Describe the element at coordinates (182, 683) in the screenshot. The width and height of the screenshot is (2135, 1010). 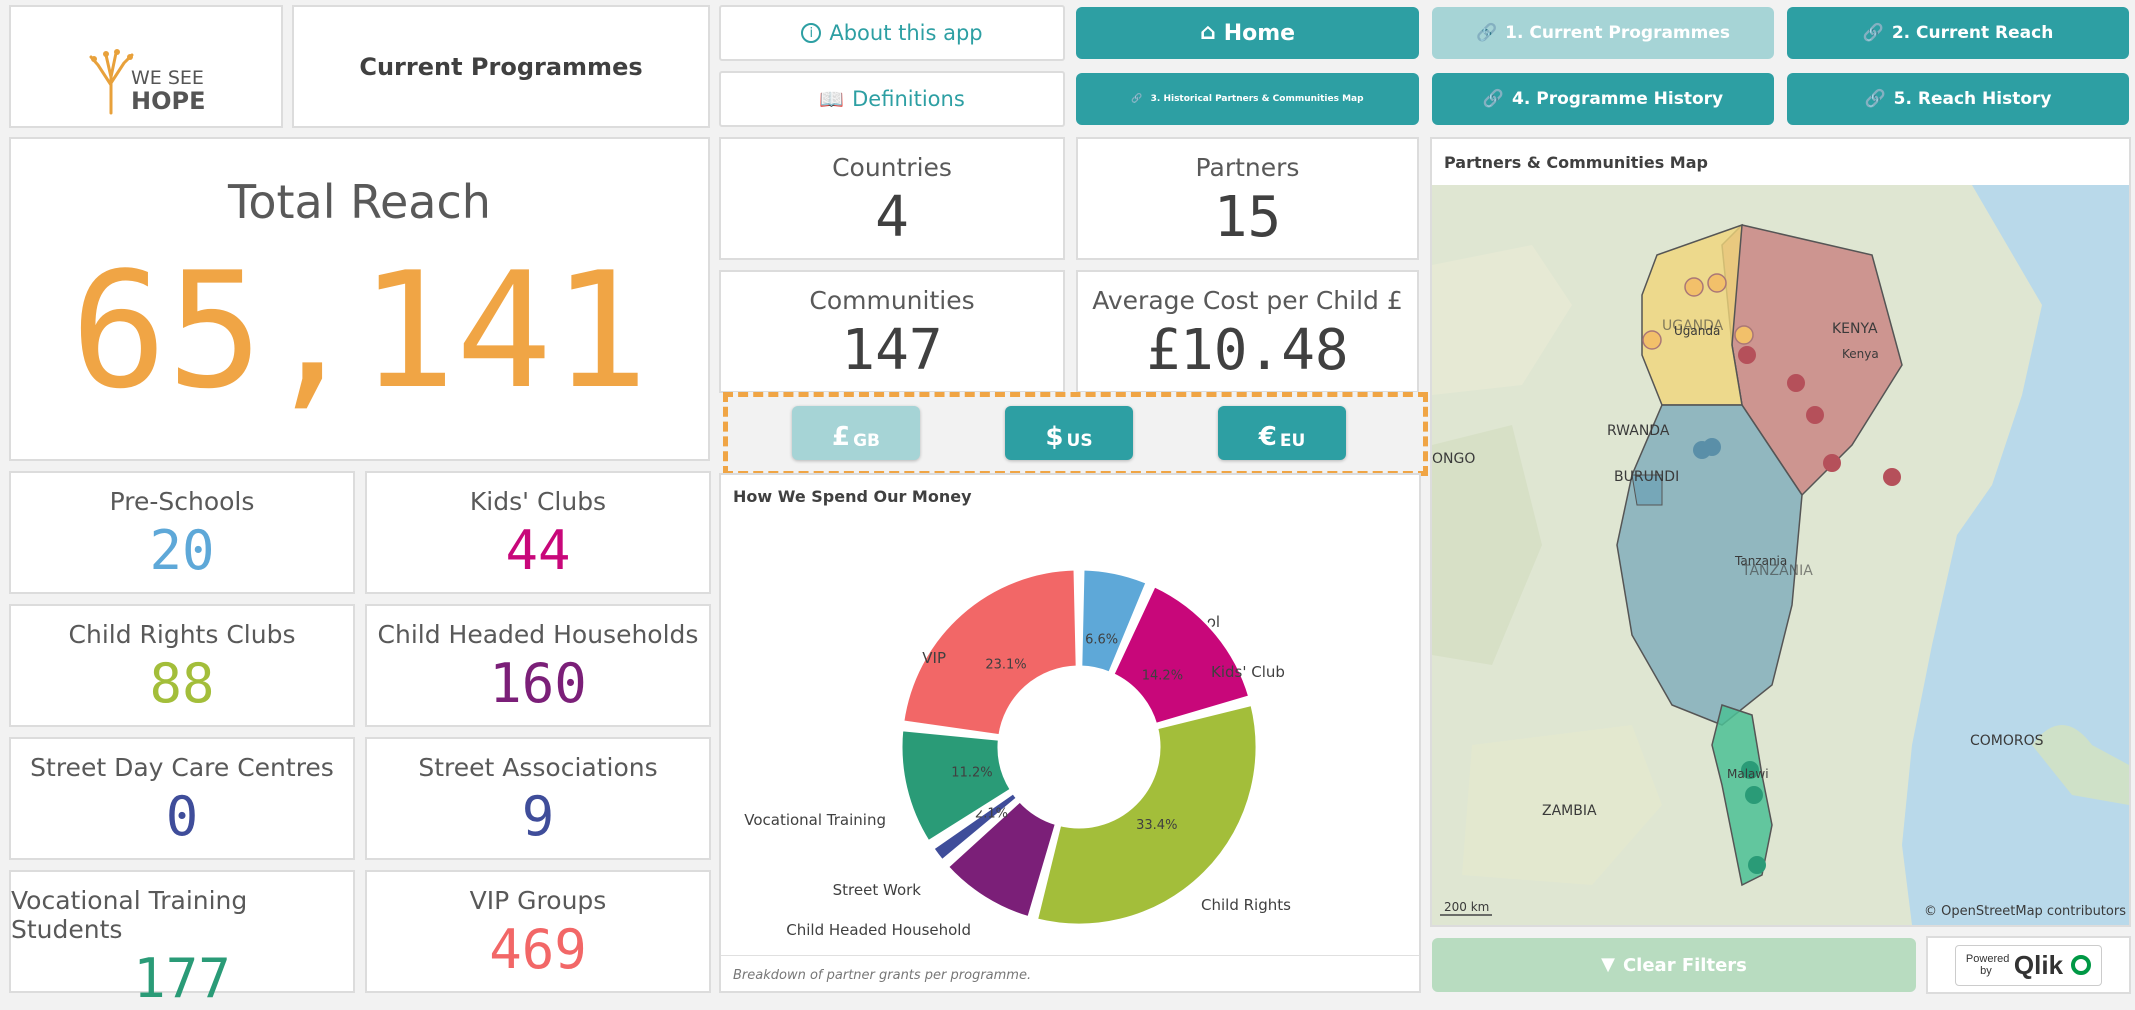
I see `kpi-value: 88` at that location.